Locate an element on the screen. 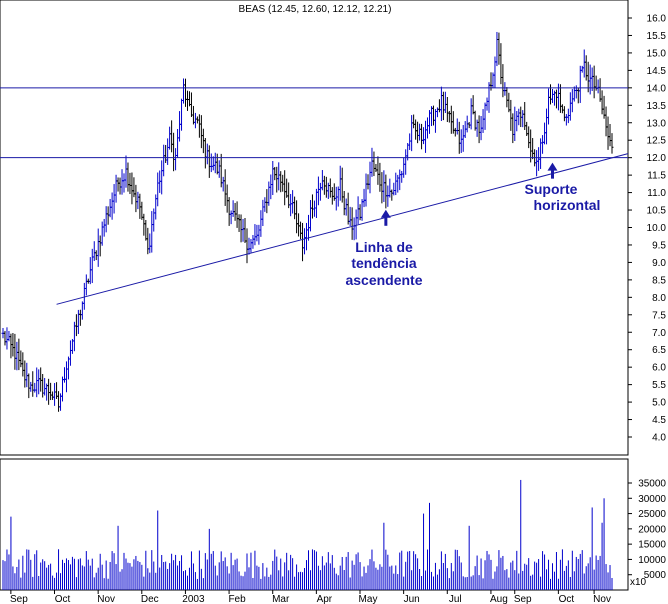 The image size is (668, 604). price-tick-label: 15.5 is located at coordinates (657, 36).